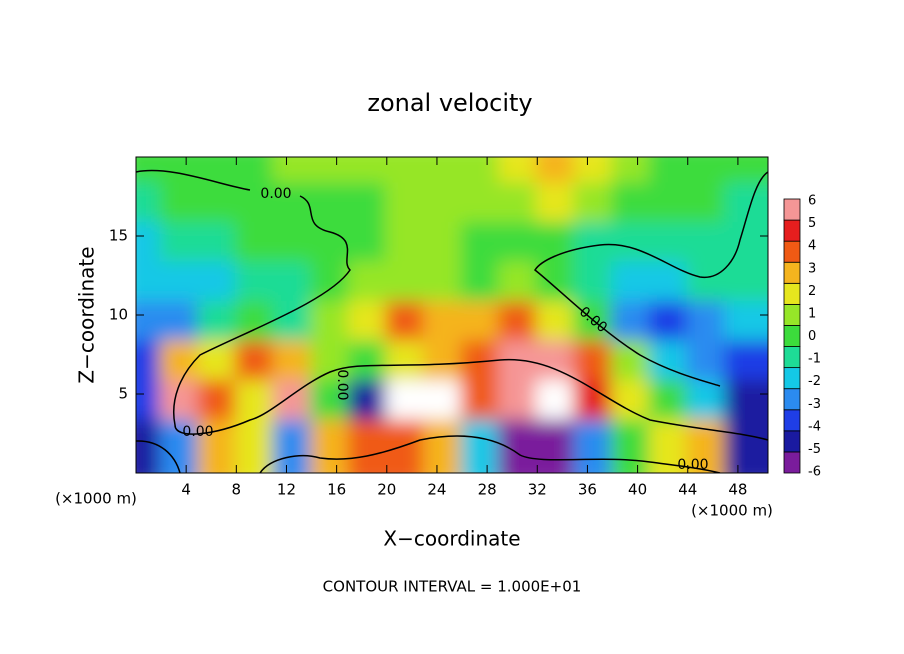 Image resolution: width=904 pixels, height=654 pixels. Describe the element at coordinates (336, 490) in the screenshot. I see `x-tick-label: 16` at that location.